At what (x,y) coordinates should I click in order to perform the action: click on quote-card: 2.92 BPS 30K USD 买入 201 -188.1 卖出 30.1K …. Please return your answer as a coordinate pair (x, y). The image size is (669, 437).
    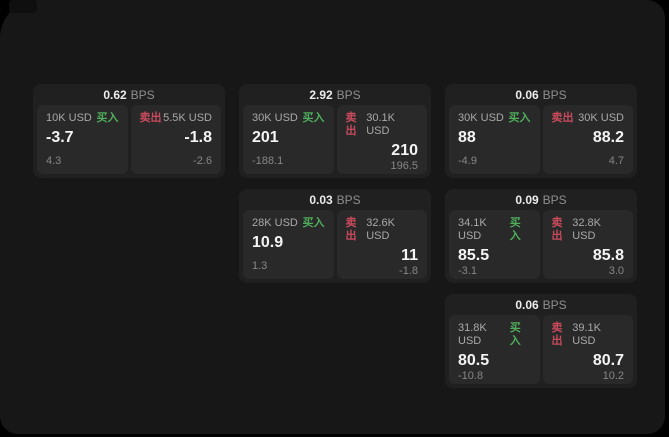
    Looking at the image, I should click on (335, 131).